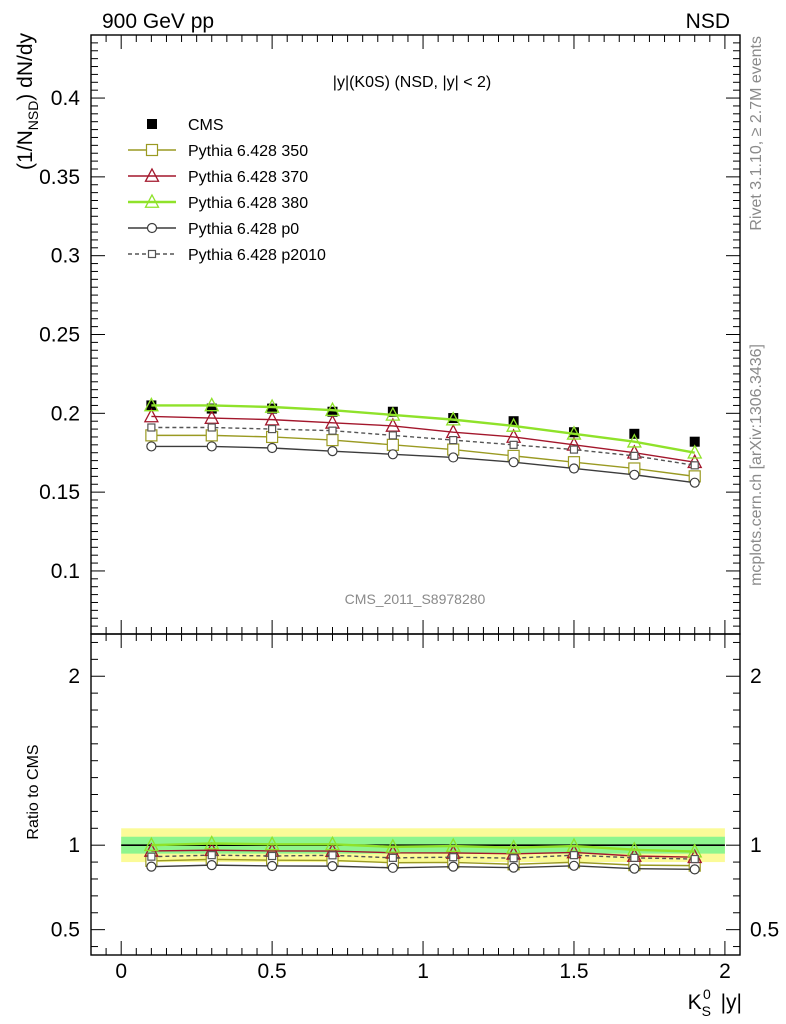 The width and height of the screenshot is (786, 1024). What do you see at coordinates (74, 676) in the screenshot?
I see `ratio-y-tick-label: 2` at bounding box center [74, 676].